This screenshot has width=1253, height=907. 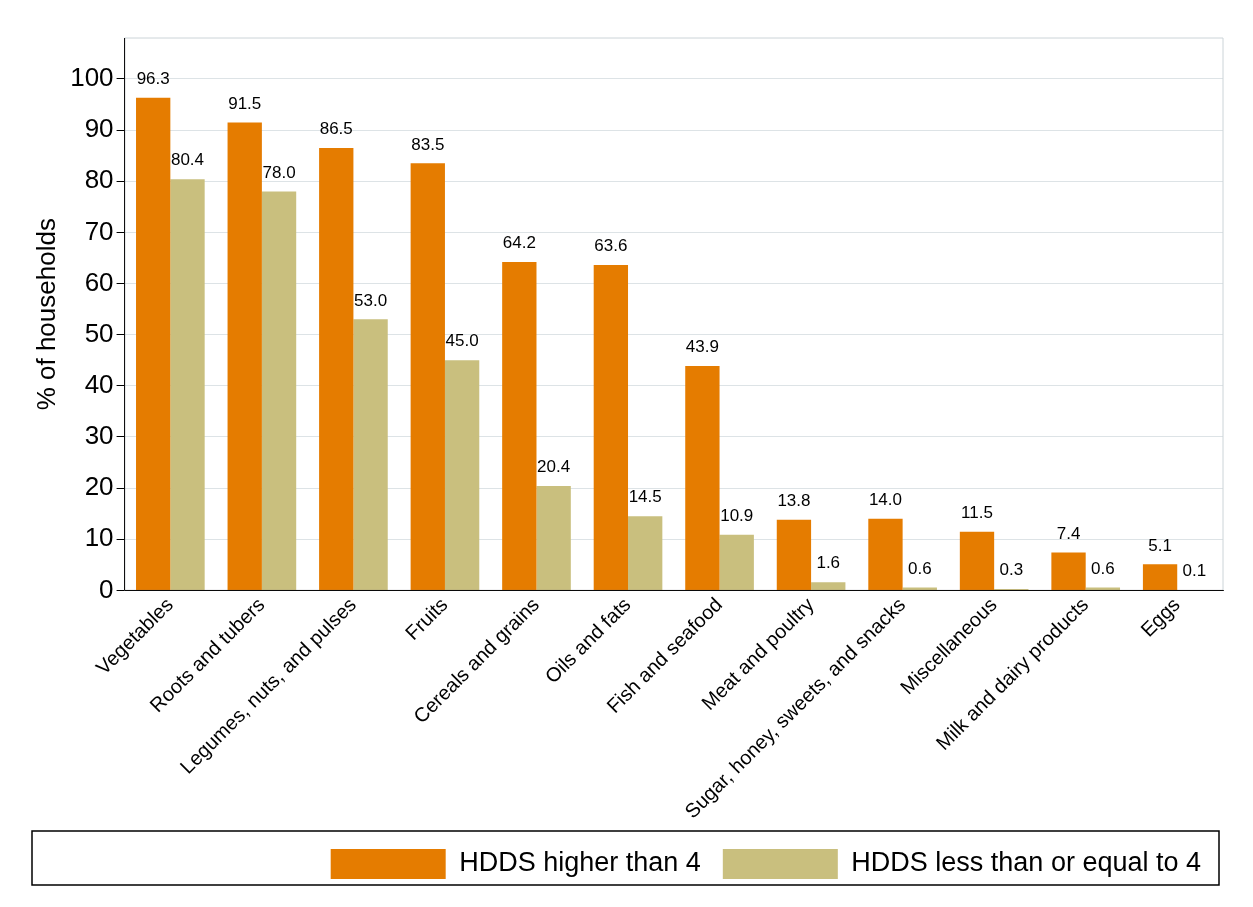 I want to click on data-label: 5.1, so click(x=1160, y=545).